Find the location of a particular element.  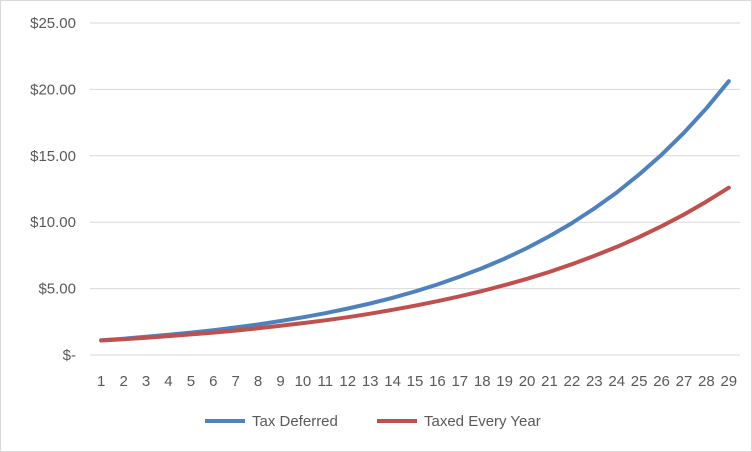

x-tick-label: 1 is located at coordinates (101, 381).